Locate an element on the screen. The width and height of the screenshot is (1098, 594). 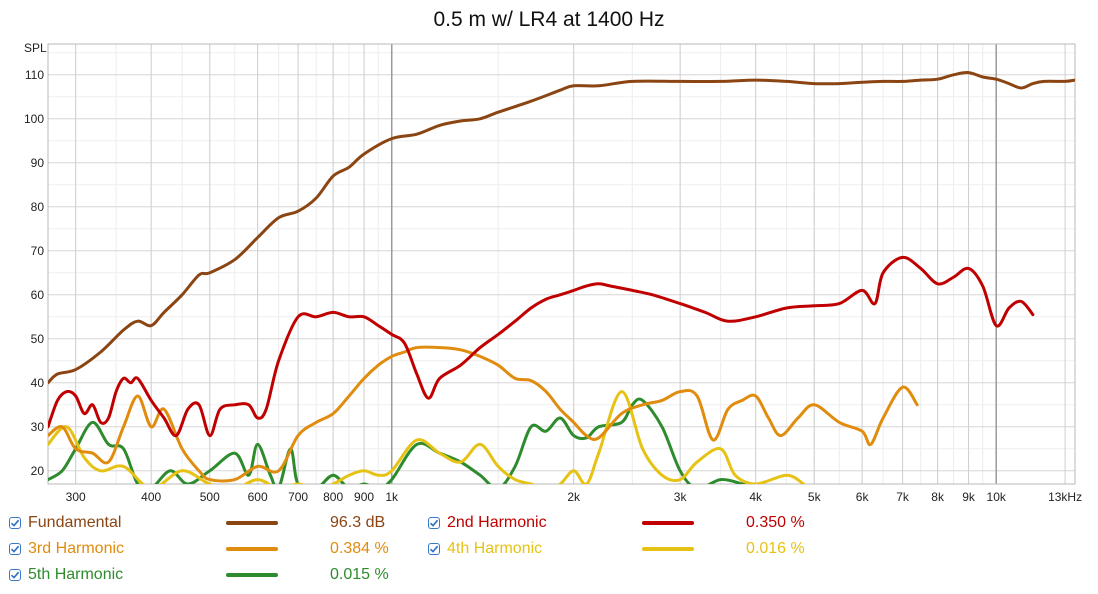
legend-label: Fundamental is located at coordinates (75, 522).